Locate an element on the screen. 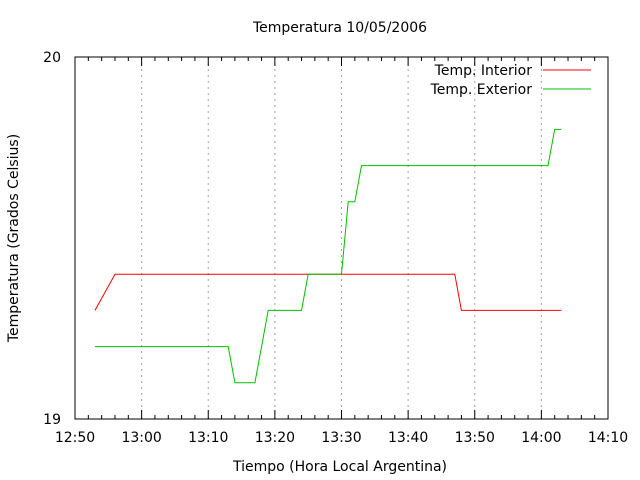 Image resolution: width=640 pixels, height=480 pixels. x-tick-label: 13:40 is located at coordinates (408, 438).